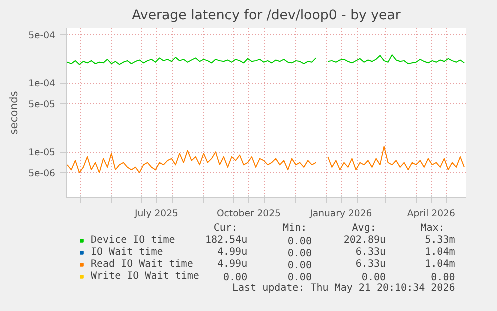  I want to click on y-tick-label: 1e-05, so click(42, 153).